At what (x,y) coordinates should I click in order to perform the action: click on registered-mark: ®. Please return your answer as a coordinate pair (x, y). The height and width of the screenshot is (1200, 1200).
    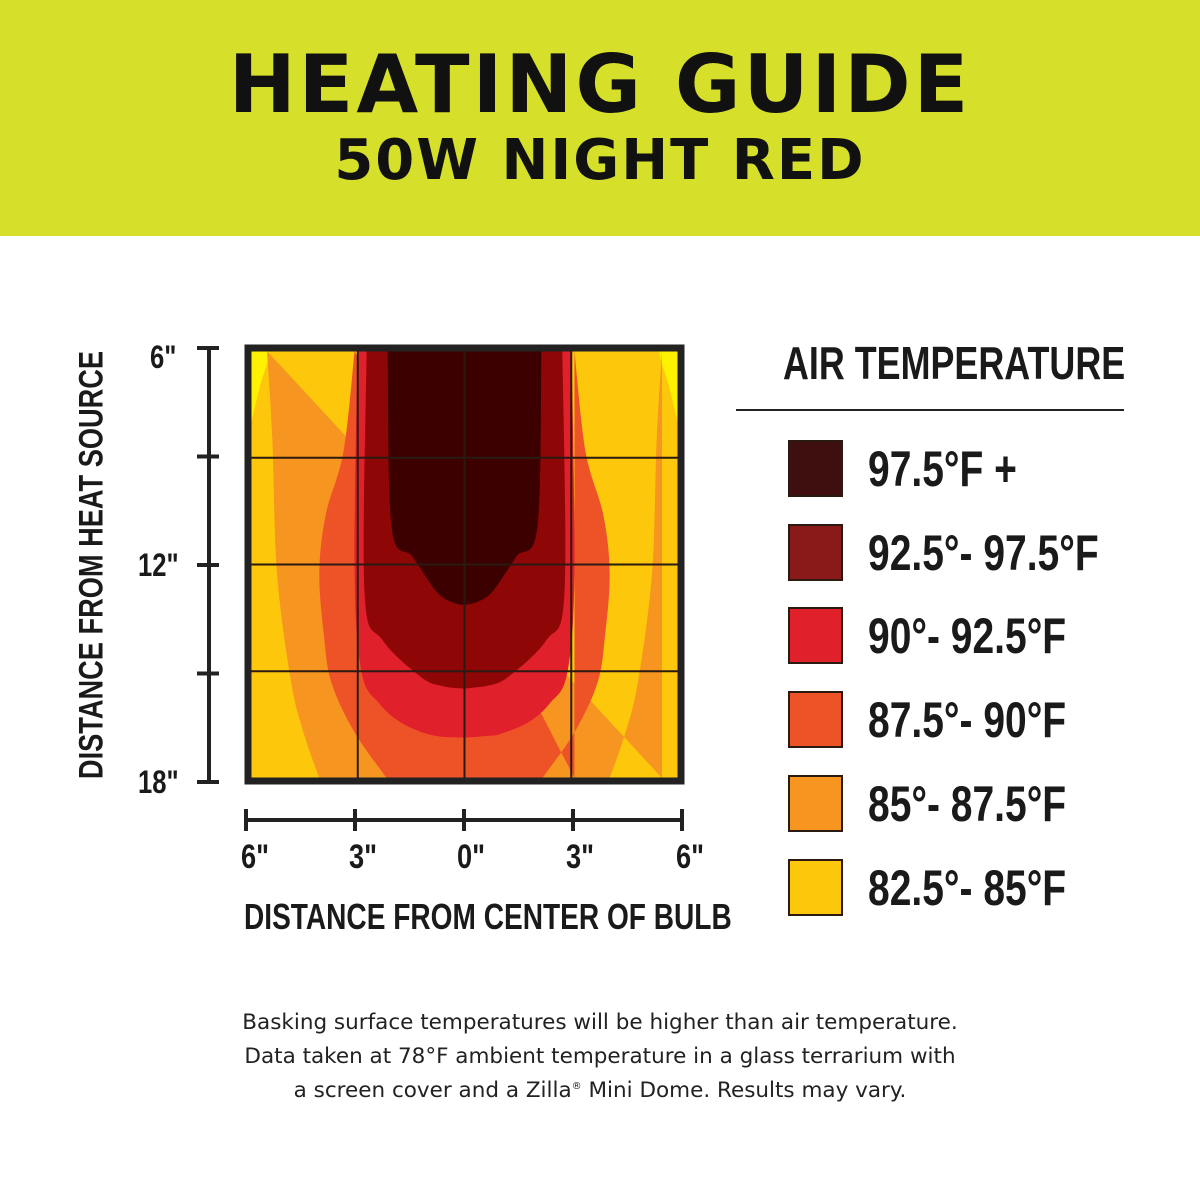
    Looking at the image, I should click on (576, 1086).